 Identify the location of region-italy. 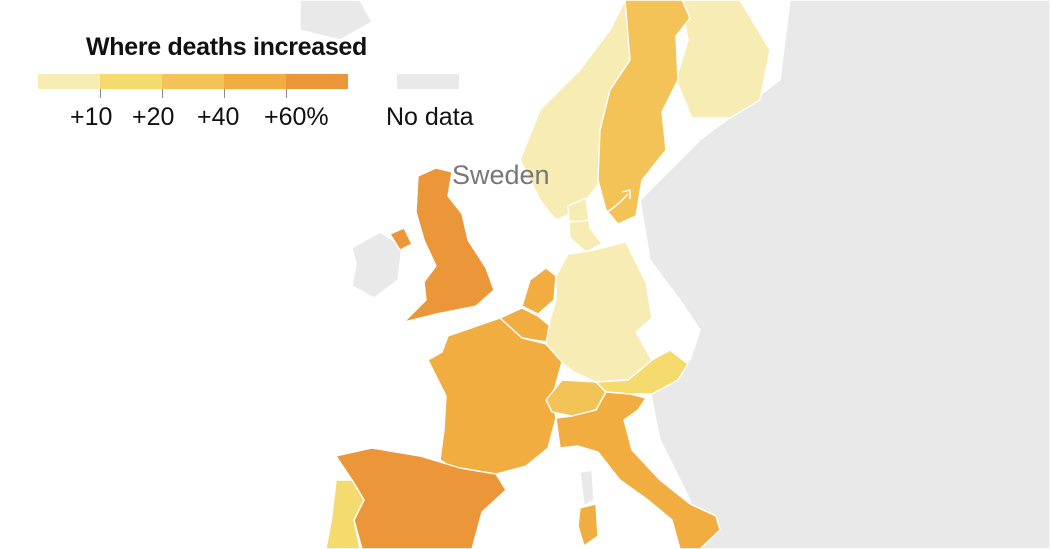
(638, 470).